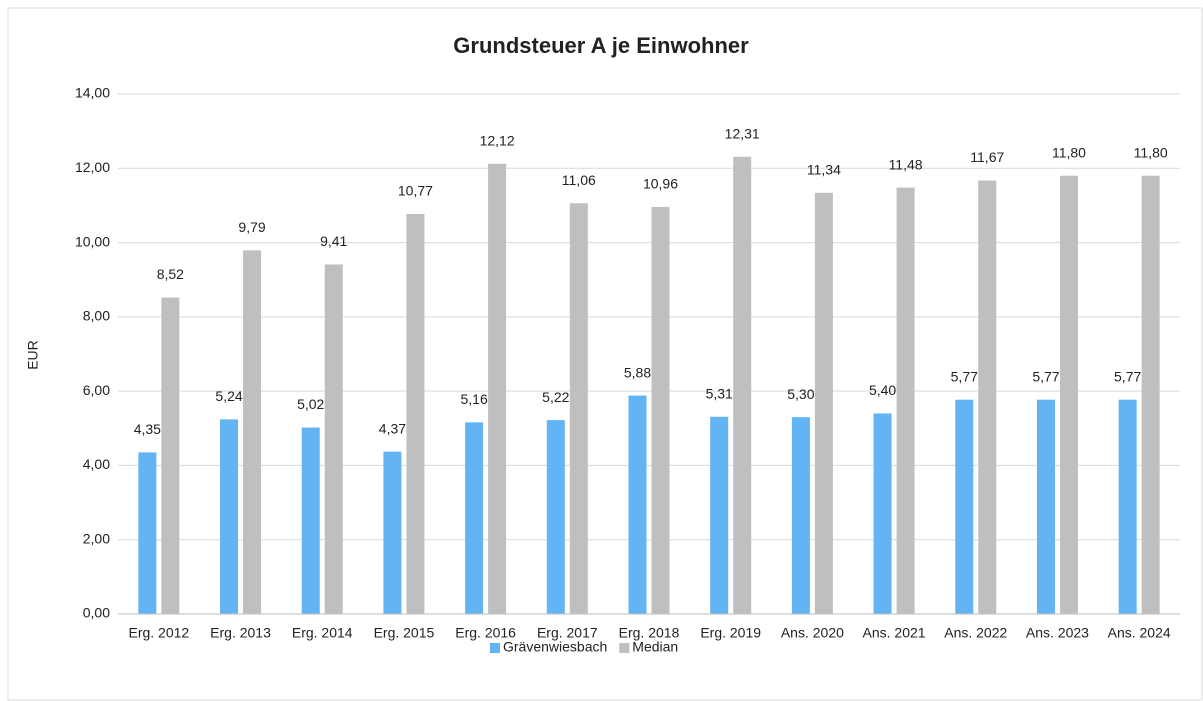 Image resolution: width=1203 pixels, height=701 pixels. Describe the element at coordinates (310, 404) in the screenshot. I see `data-label: 5,02` at that location.